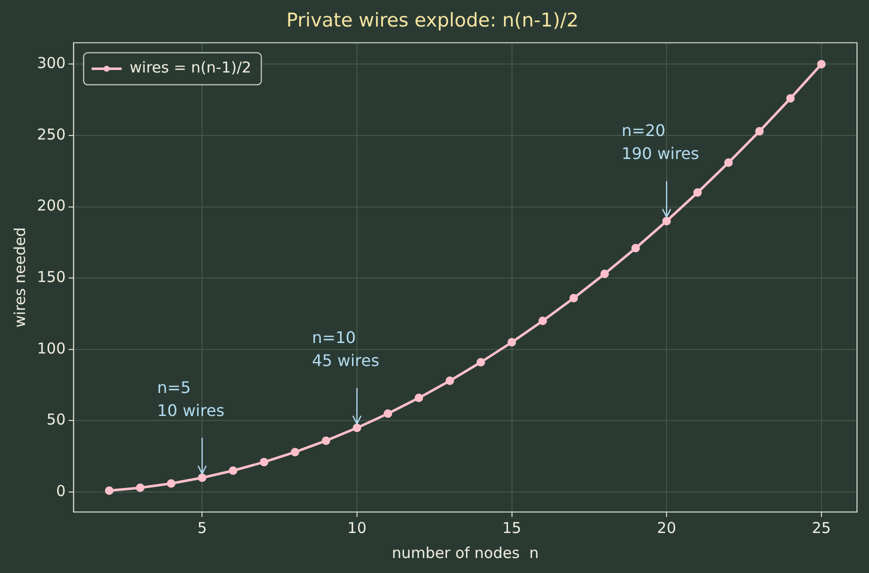 This screenshot has width=869, height=573. What do you see at coordinates (51, 134) in the screenshot?
I see `y-tick-label: 250` at bounding box center [51, 134].